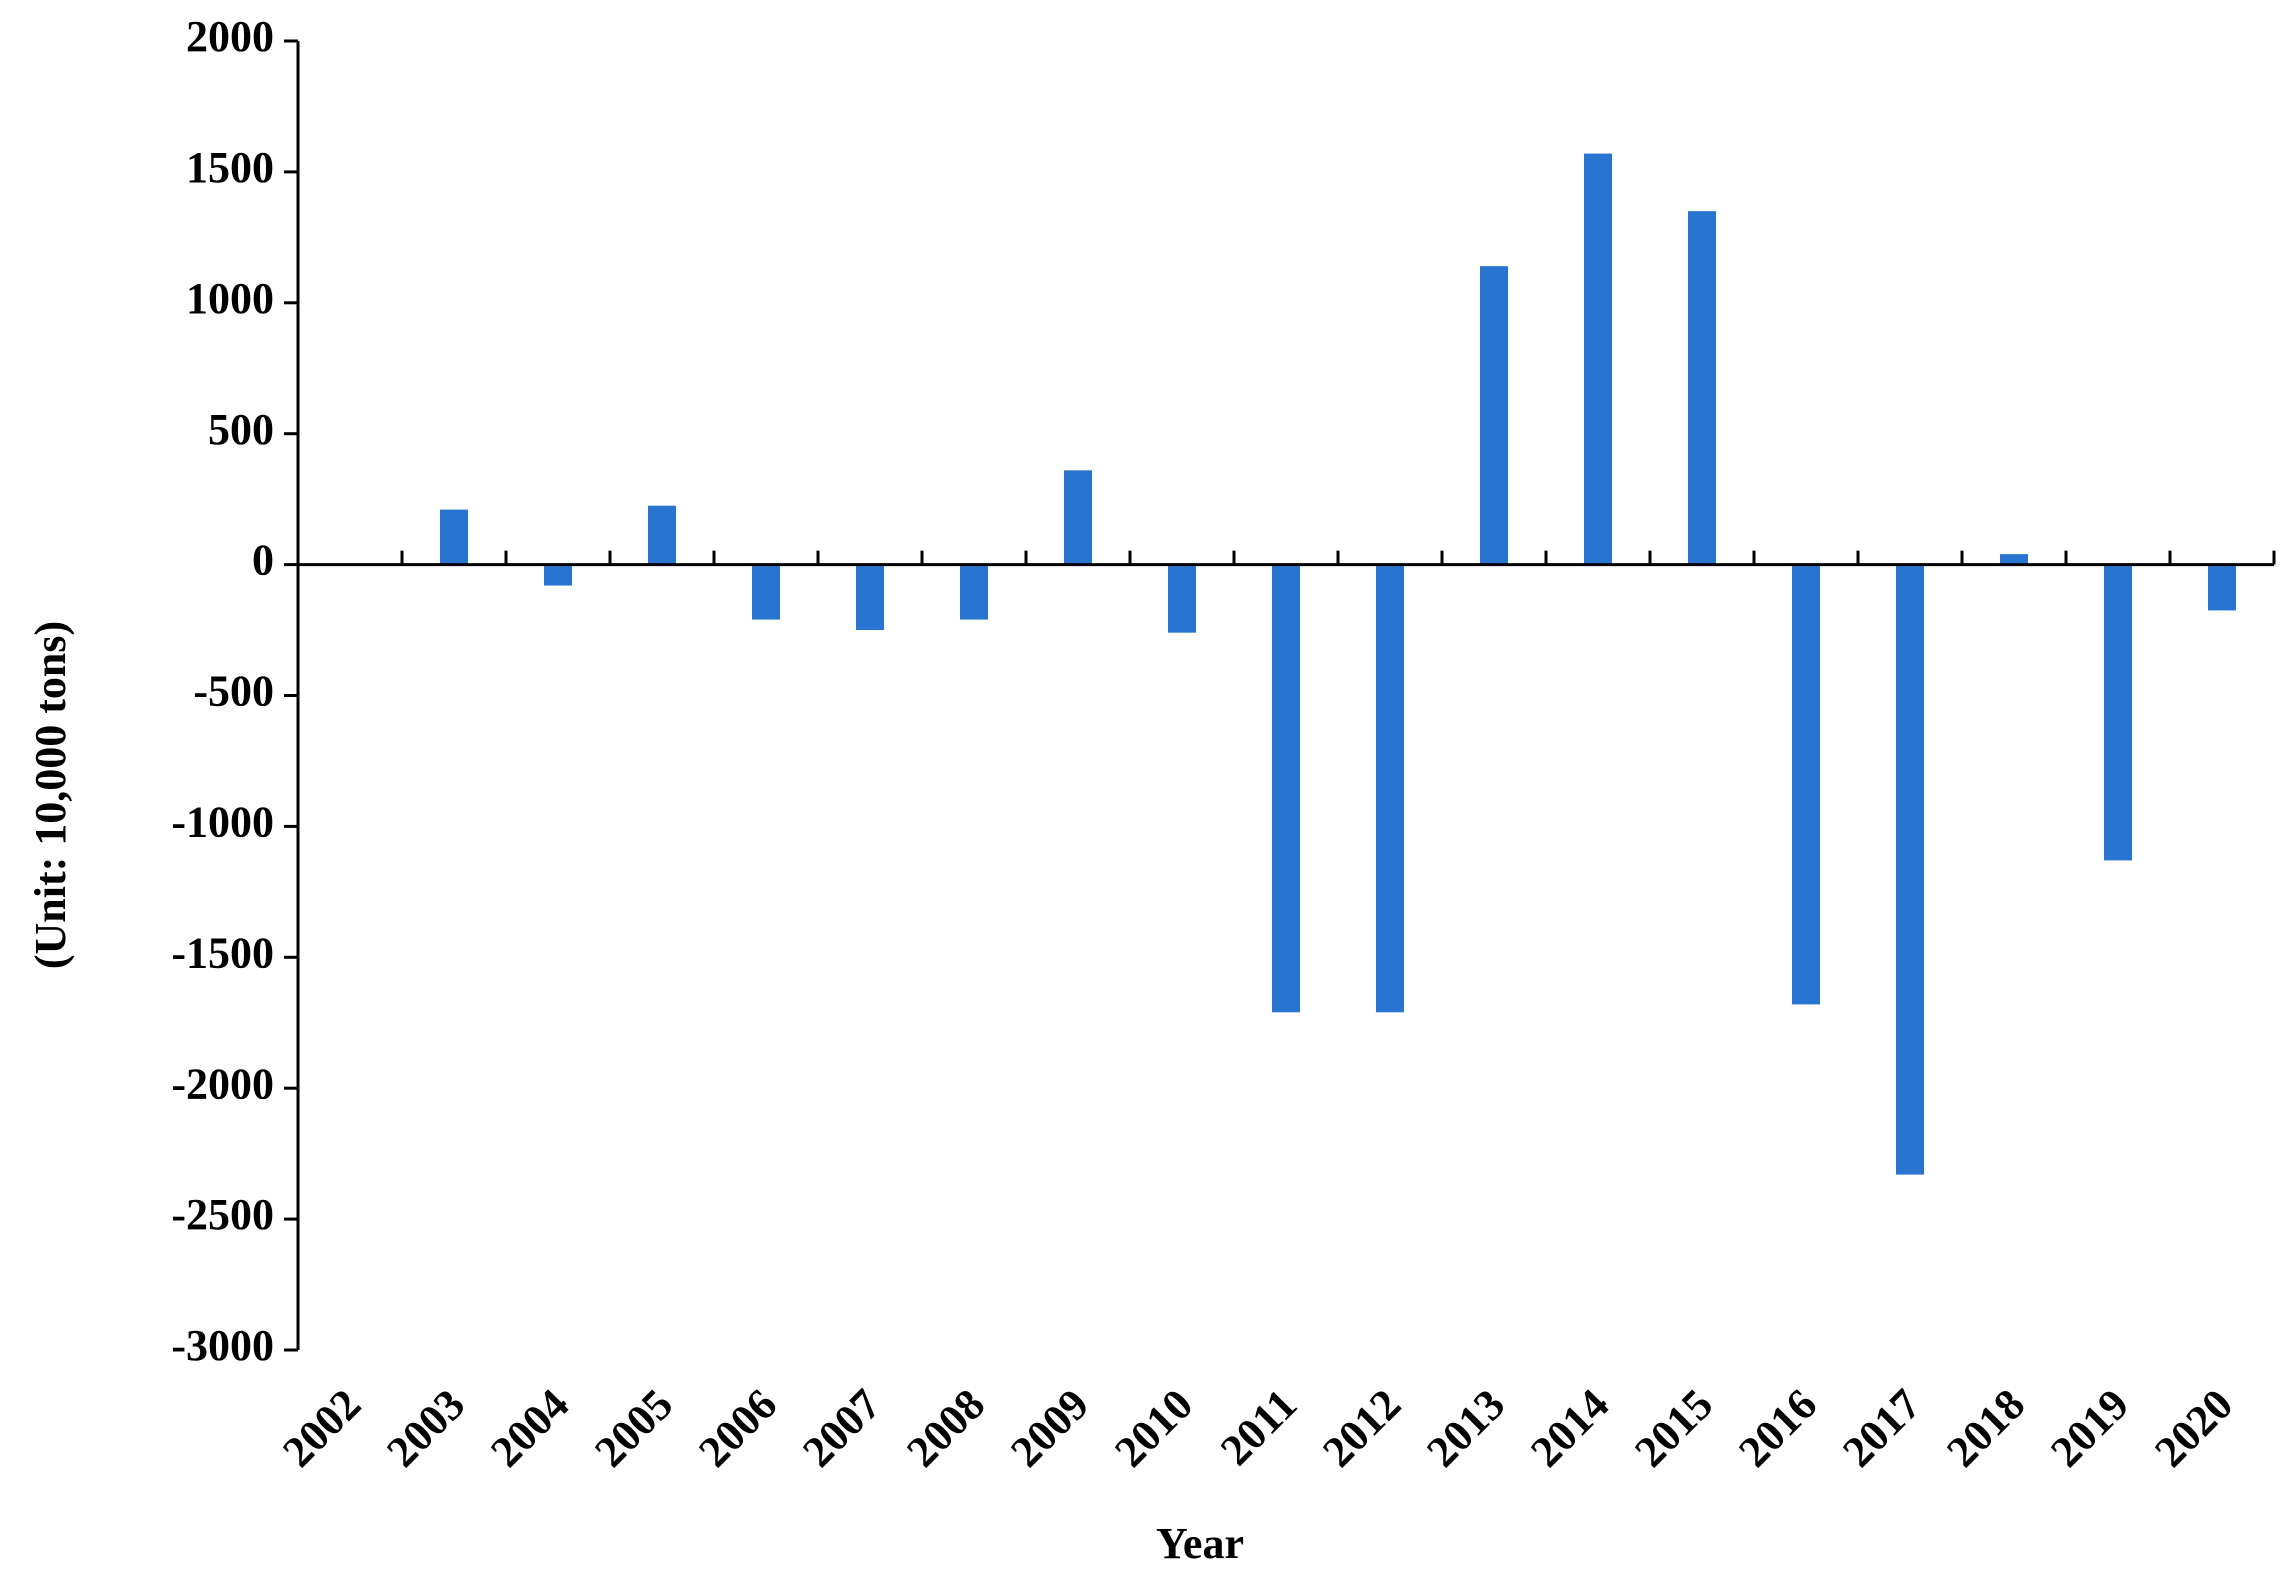  What do you see at coordinates (222, 1345) in the screenshot?
I see `y-tick-label: -3000` at bounding box center [222, 1345].